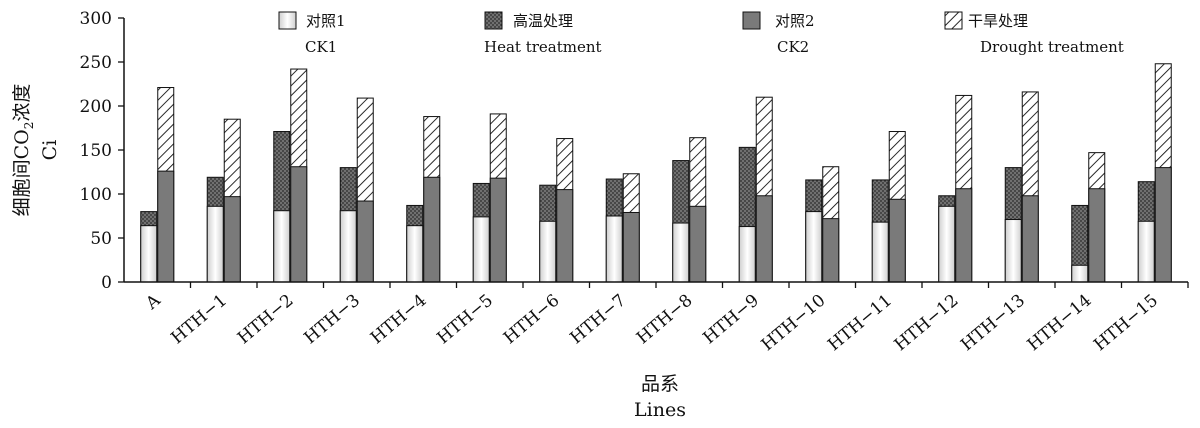  I want to click on legend-label-ck1-en: CK1, so click(321, 47).